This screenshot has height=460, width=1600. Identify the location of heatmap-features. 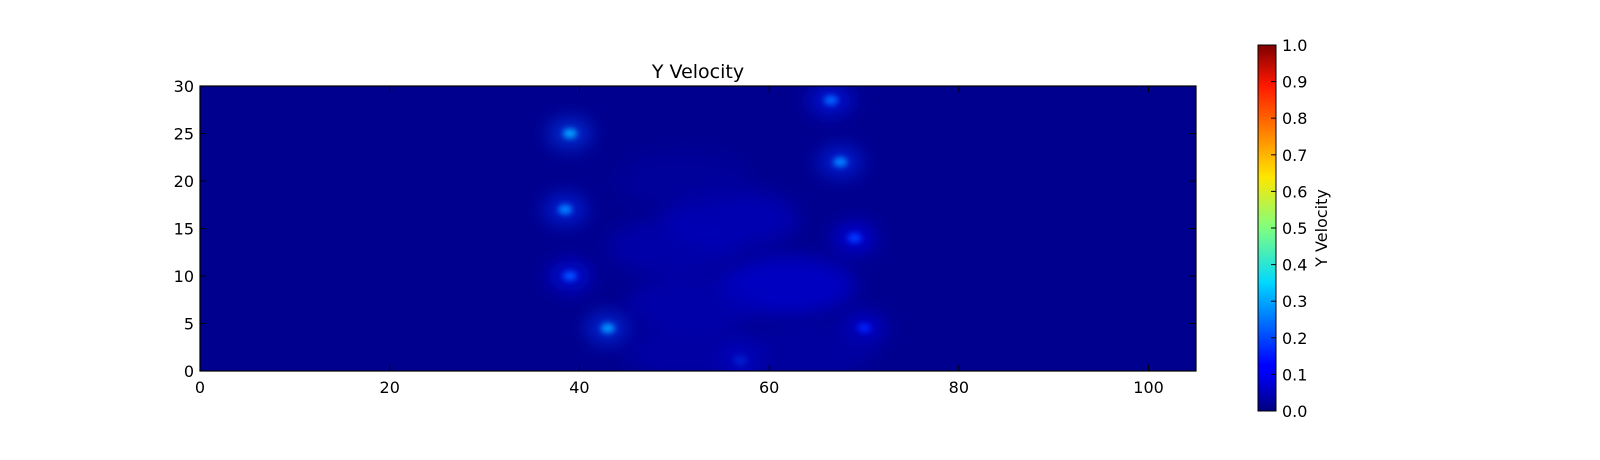
(714, 228).